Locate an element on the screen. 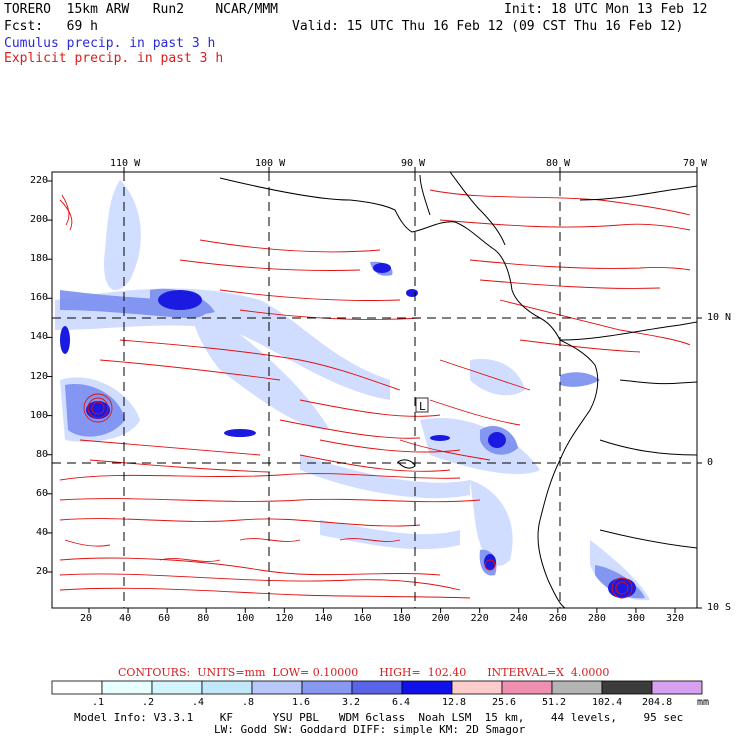 The image size is (740, 740). lon-label: 90 W is located at coordinates (413, 163).